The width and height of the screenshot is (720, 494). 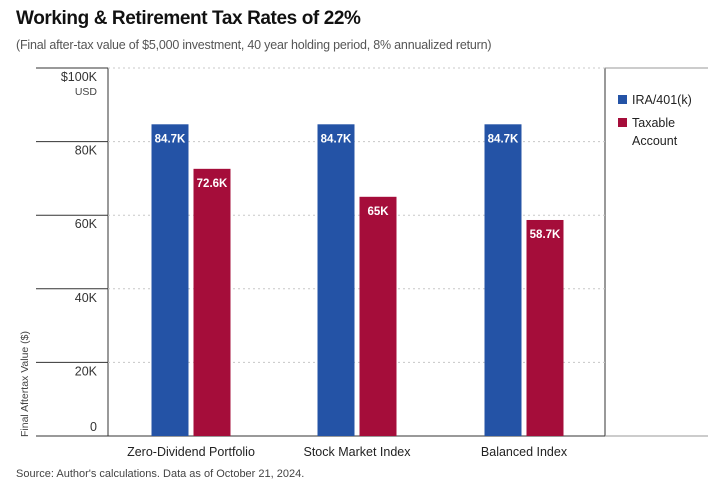 I want to click on data-label: 58.7K, so click(x=545, y=235).